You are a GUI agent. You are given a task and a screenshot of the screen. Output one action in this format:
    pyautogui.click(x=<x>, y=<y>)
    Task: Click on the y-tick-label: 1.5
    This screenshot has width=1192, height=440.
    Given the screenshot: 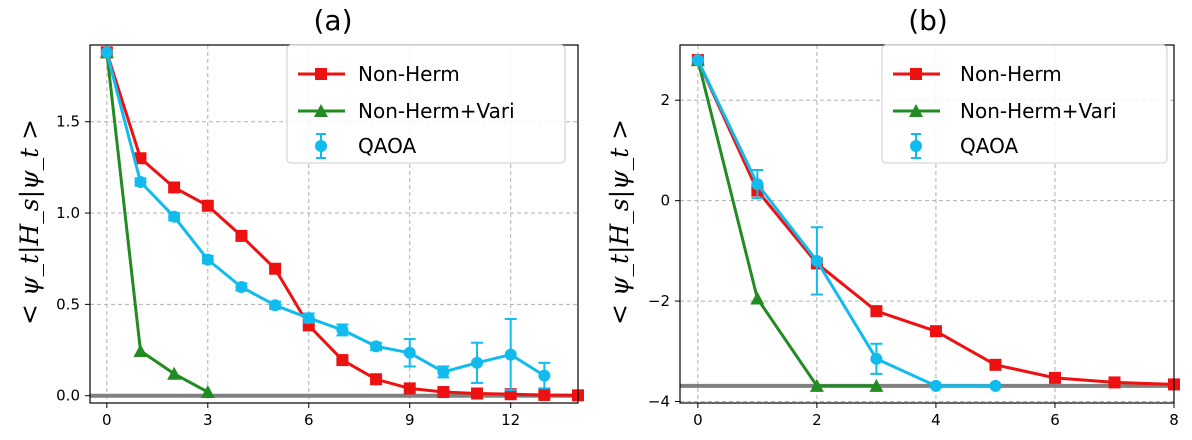 What is the action you would take?
    pyautogui.click(x=68, y=122)
    